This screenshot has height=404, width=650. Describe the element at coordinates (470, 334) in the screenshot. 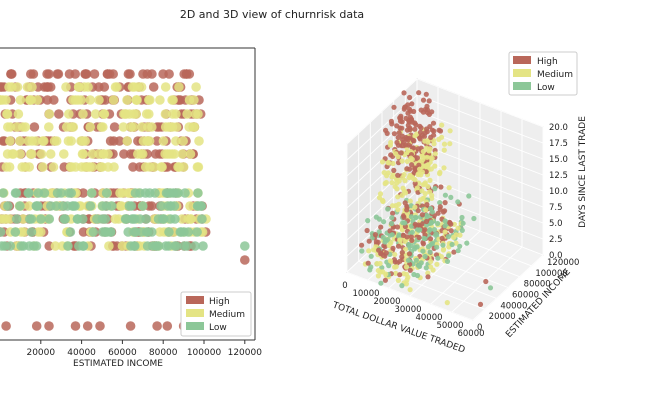

I see `x-tick-label-3d: 60000` at that location.